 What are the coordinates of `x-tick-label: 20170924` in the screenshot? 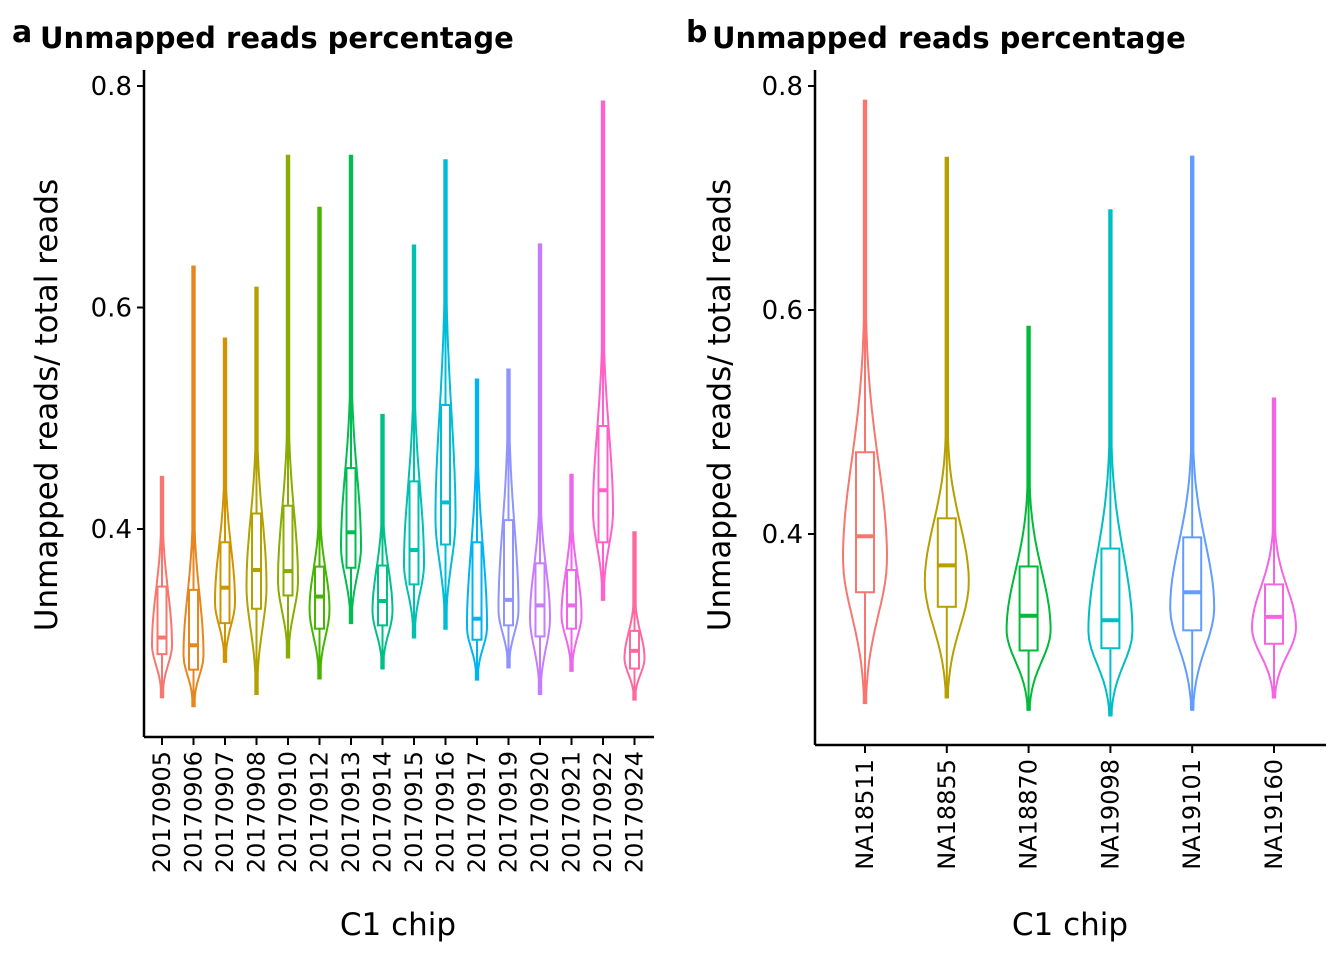 It's located at (635, 812).